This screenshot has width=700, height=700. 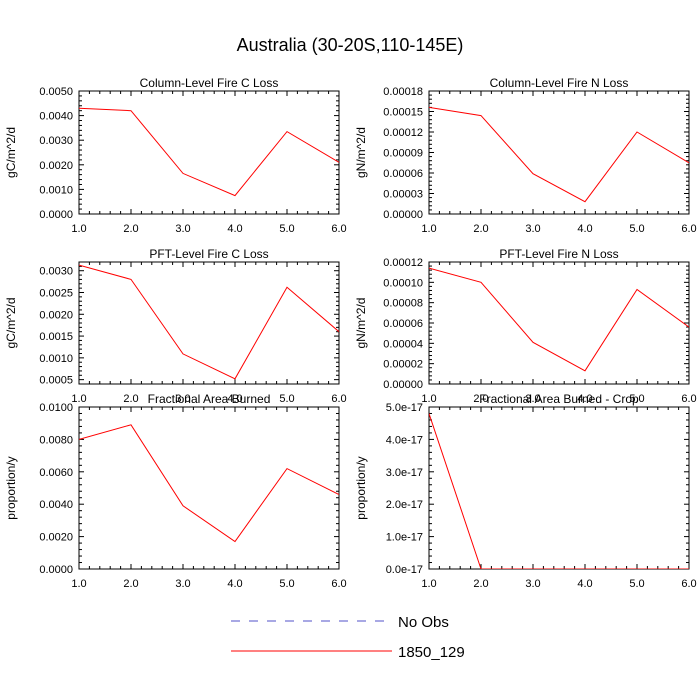 I want to click on y-tick-label: 0.00004, so click(x=403, y=344).